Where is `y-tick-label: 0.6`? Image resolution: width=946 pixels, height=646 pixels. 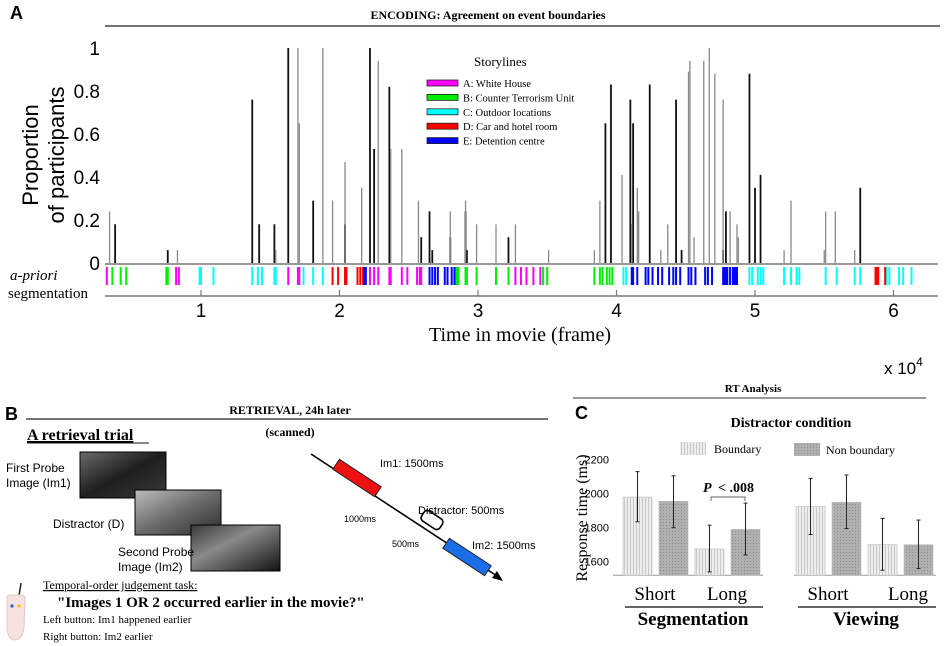 y-tick-label: 0.6 is located at coordinates (87, 135).